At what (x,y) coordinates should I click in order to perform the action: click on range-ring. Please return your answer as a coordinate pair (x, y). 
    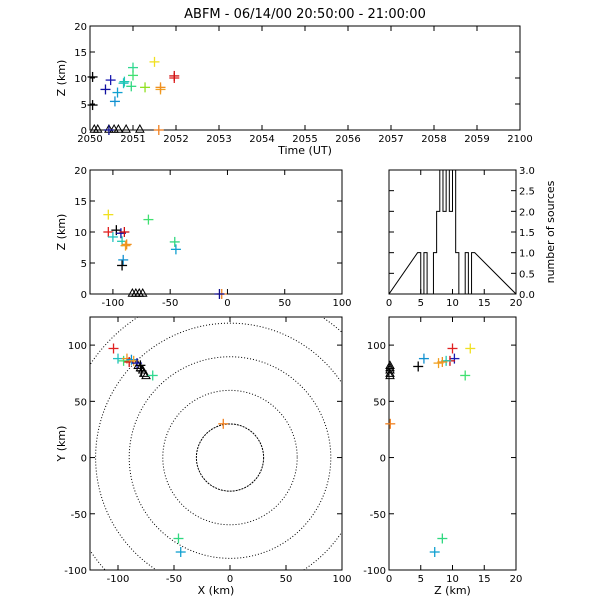
    Looking at the image, I should click on (230, 457).